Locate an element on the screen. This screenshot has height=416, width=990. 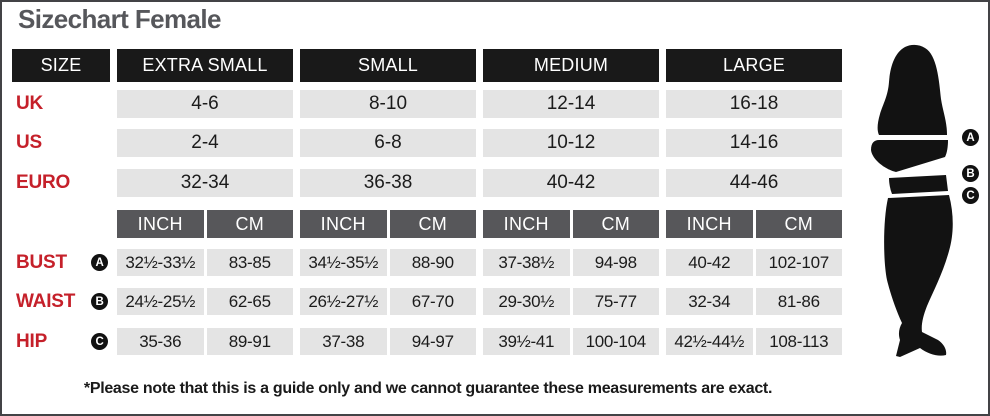
waist-label: WAIST is located at coordinates (46, 301).